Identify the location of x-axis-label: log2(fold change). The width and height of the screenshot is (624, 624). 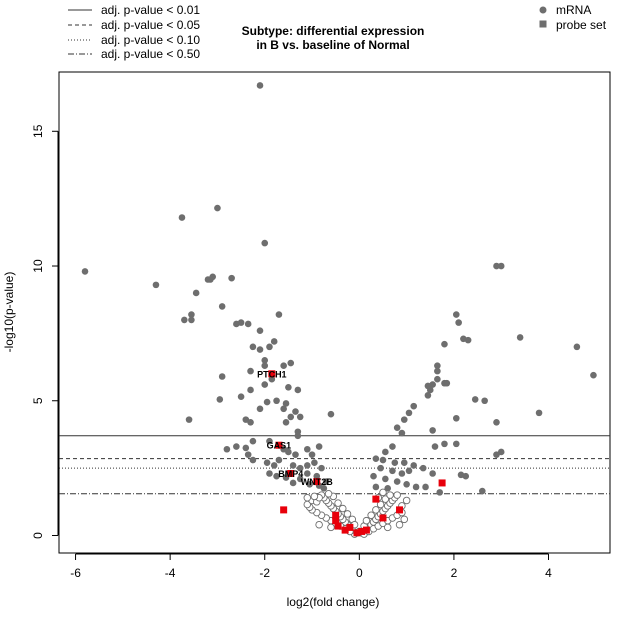
(333, 602).